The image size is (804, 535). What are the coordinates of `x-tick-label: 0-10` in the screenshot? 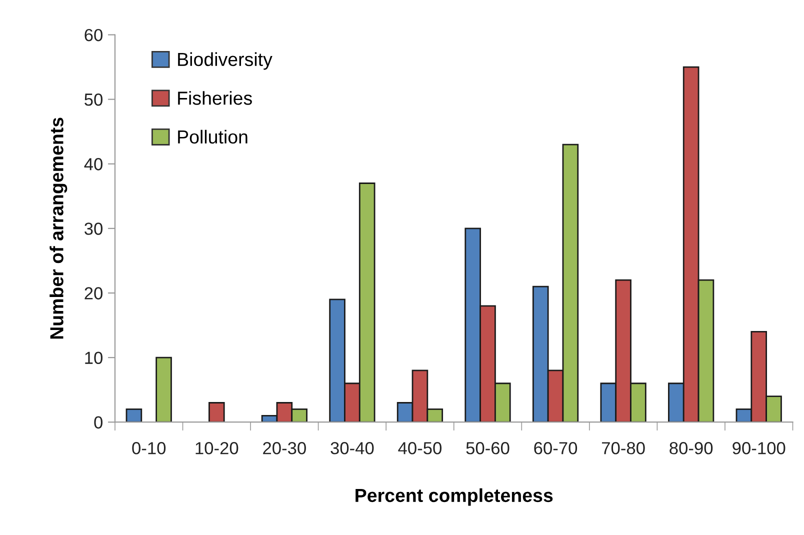 It's located at (149, 448).